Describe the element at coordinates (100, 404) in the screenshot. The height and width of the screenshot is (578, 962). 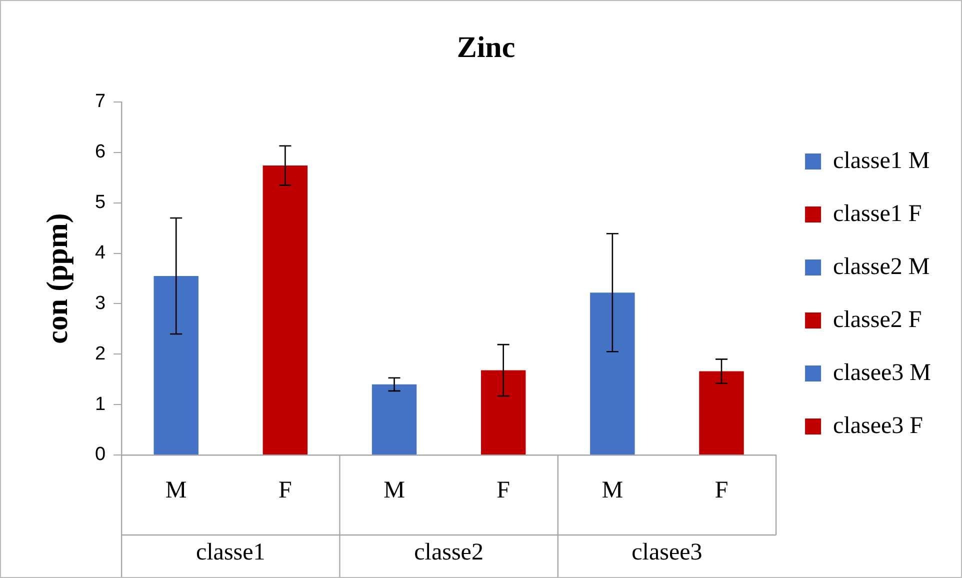
I see `y-tick-label: 1` at that location.